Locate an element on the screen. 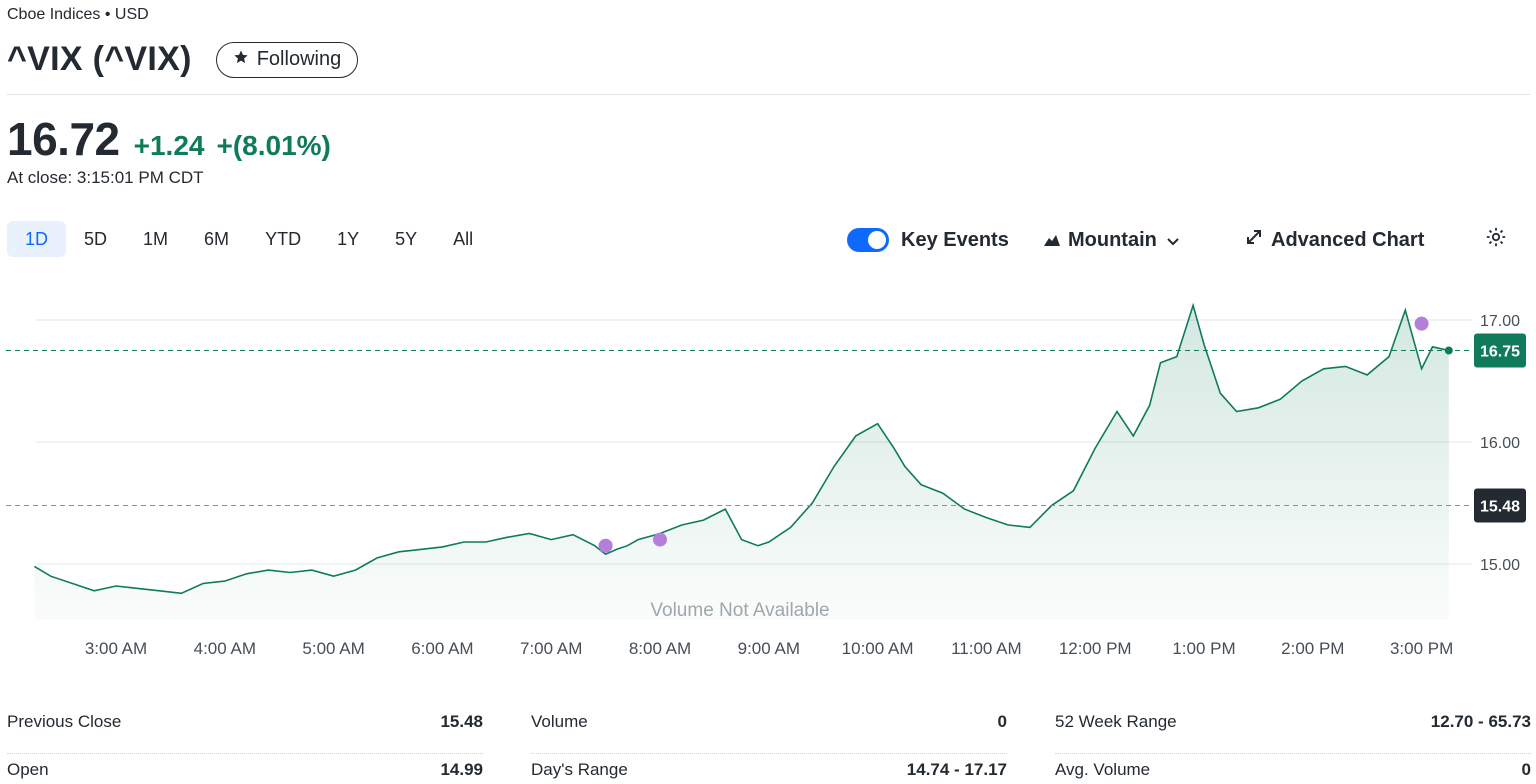 The width and height of the screenshot is (1536, 784). price-change-percent: +(8.01%) is located at coordinates (273, 145).